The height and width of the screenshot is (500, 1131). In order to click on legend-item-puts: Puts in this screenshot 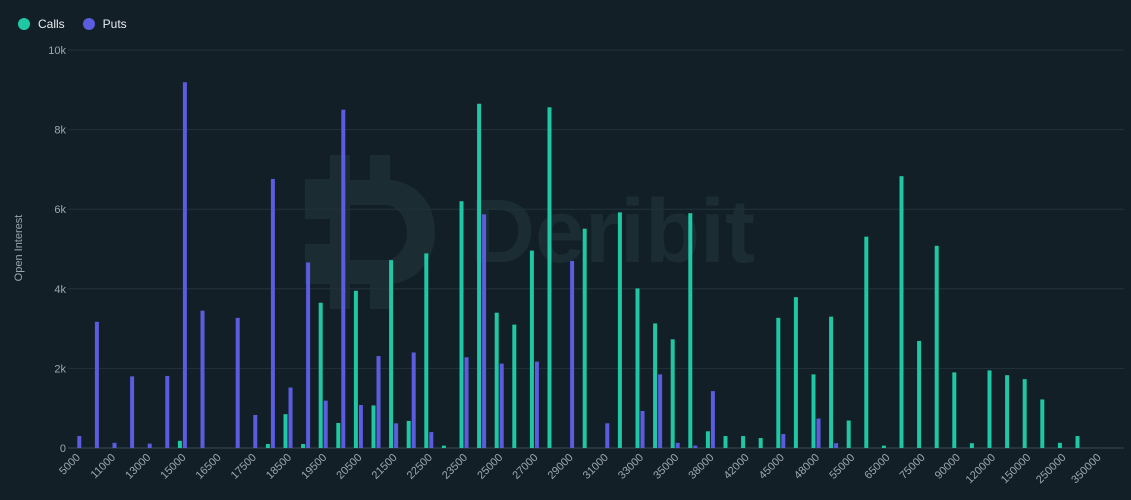, I will do `click(104, 24)`.